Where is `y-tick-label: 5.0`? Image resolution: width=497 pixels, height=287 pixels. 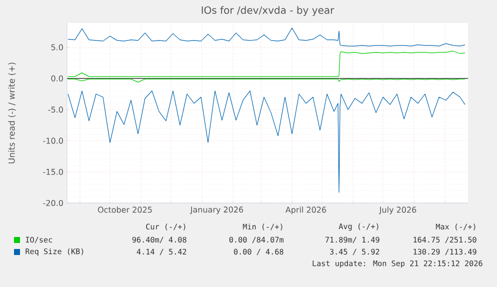 y-tick-label: 5.0 is located at coordinates (57, 47).